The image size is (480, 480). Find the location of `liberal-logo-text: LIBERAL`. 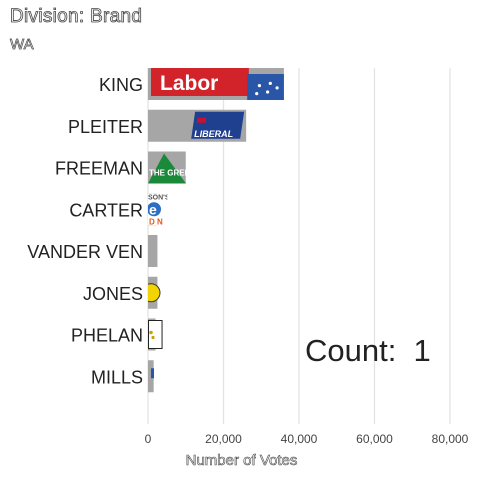

liberal-logo-text: LIBERAL is located at coordinates (213, 134).